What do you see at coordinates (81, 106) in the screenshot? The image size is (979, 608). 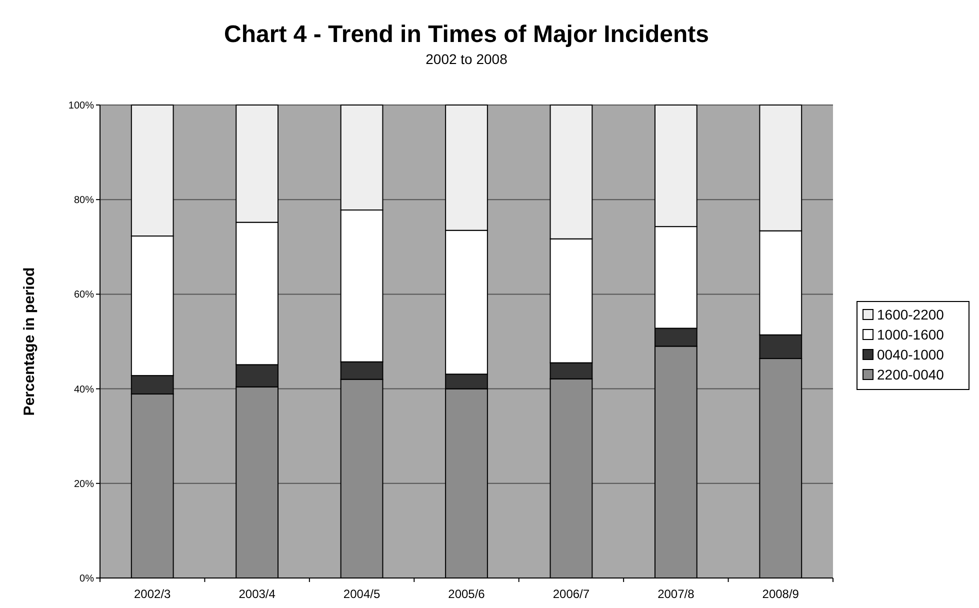 I see `y-tick-label: 100%` at bounding box center [81, 106].